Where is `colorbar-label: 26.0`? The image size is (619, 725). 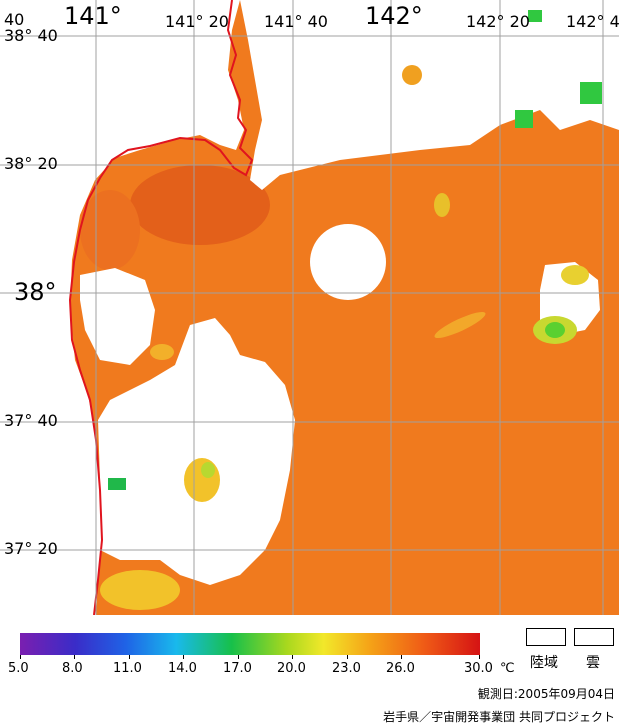
colorbar-label: 26.0 is located at coordinates (400, 668).